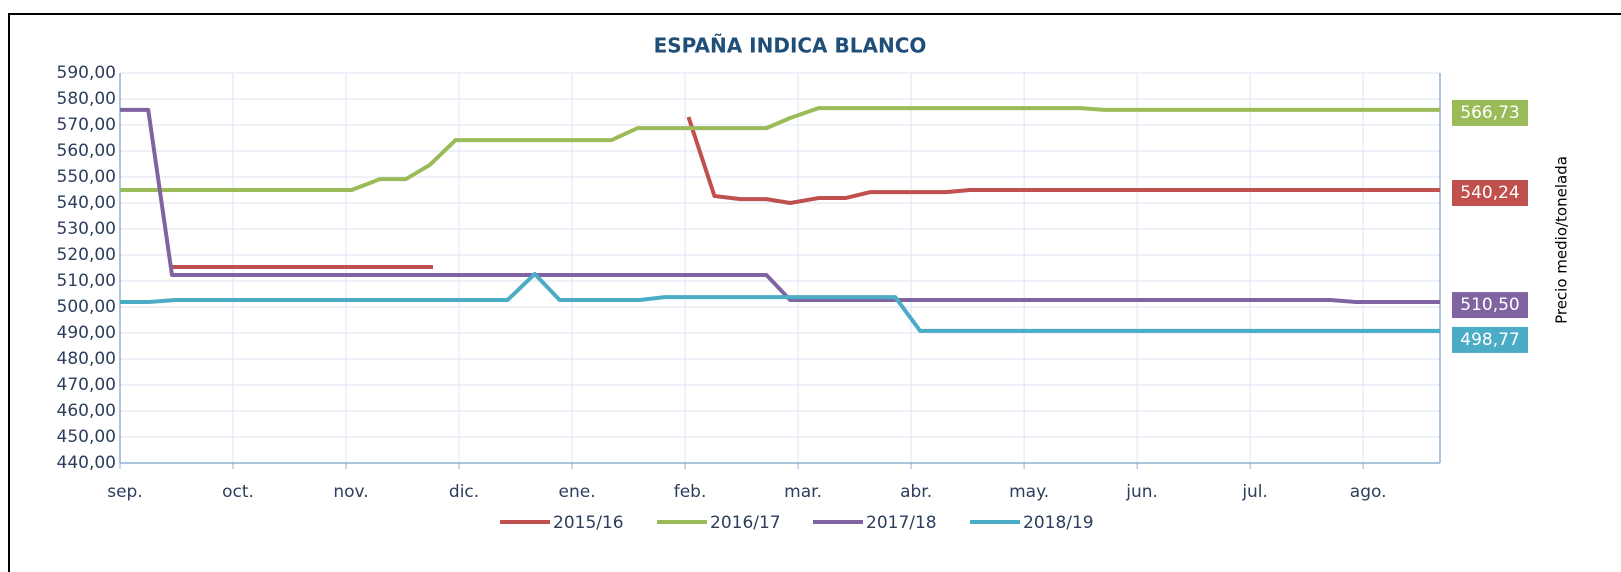 This screenshot has width=1621, height=572. Describe the element at coordinates (86, 229) in the screenshot. I see `y-tick-label: 530,00` at that location.